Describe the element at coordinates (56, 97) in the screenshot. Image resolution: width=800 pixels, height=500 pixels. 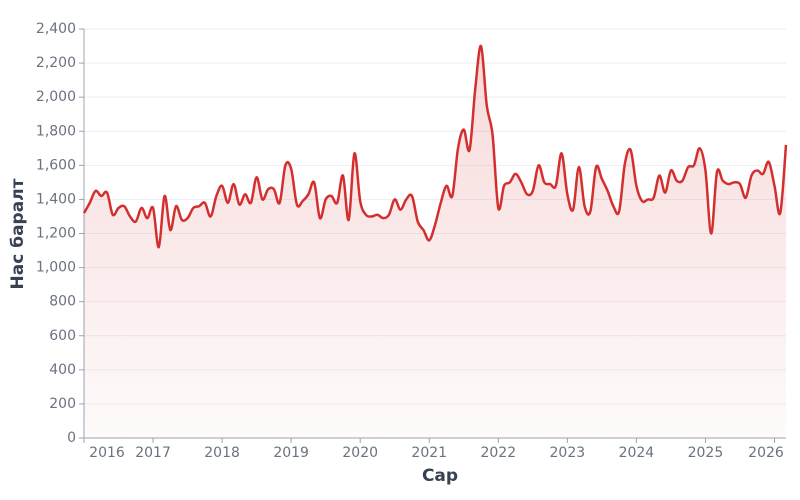
I see `y-tick-label: 2,000` at that location.